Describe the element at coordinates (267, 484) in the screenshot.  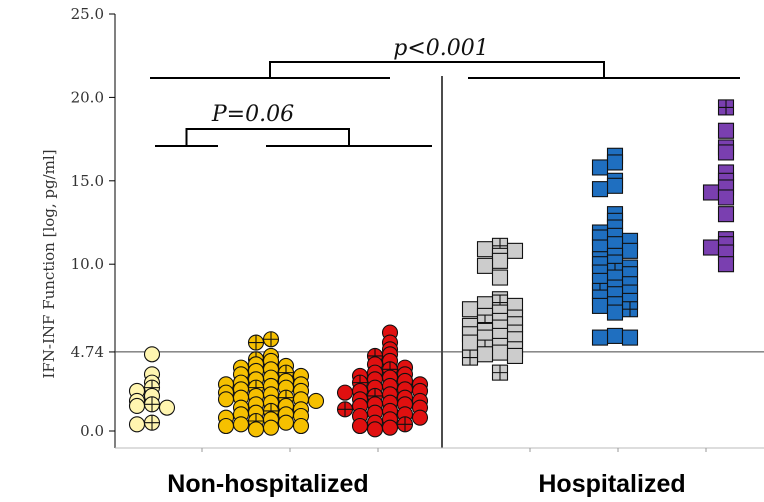
I see `group-label-nonhospitalized: Non-hospitalized` at that location.